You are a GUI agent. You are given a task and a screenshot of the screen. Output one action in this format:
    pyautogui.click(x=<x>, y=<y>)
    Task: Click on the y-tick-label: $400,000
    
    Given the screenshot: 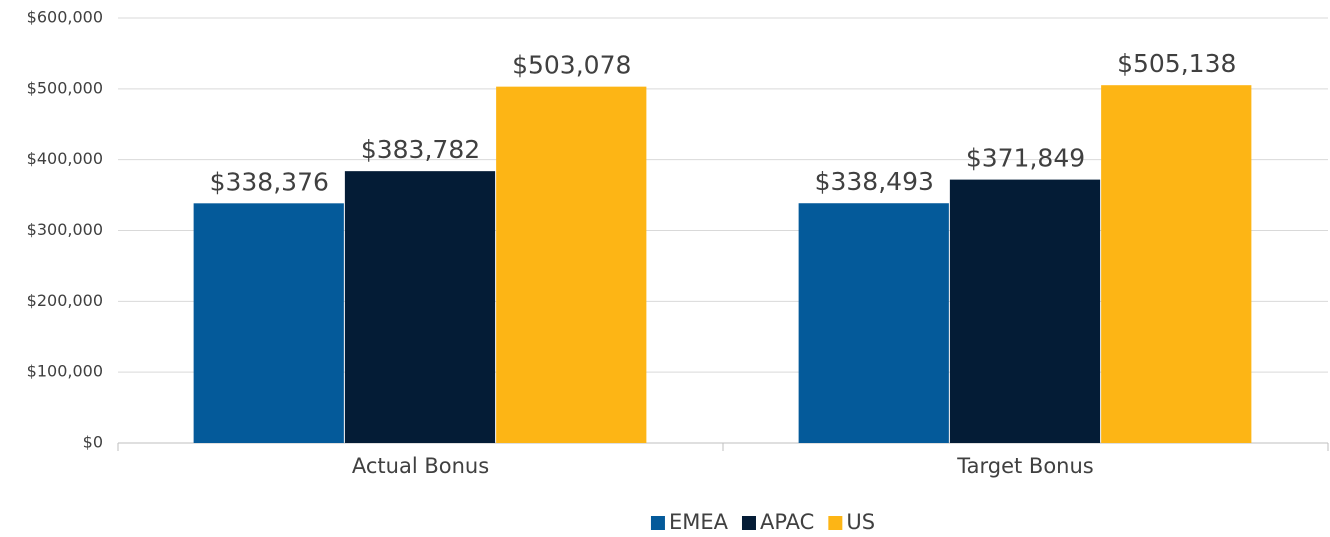 What is the action you would take?
    pyautogui.click(x=65, y=158)
    